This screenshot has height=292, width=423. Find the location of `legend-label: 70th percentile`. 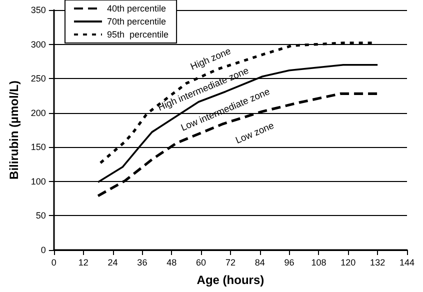

legend-label: 70th percentile is located at coordinates (136, 21).